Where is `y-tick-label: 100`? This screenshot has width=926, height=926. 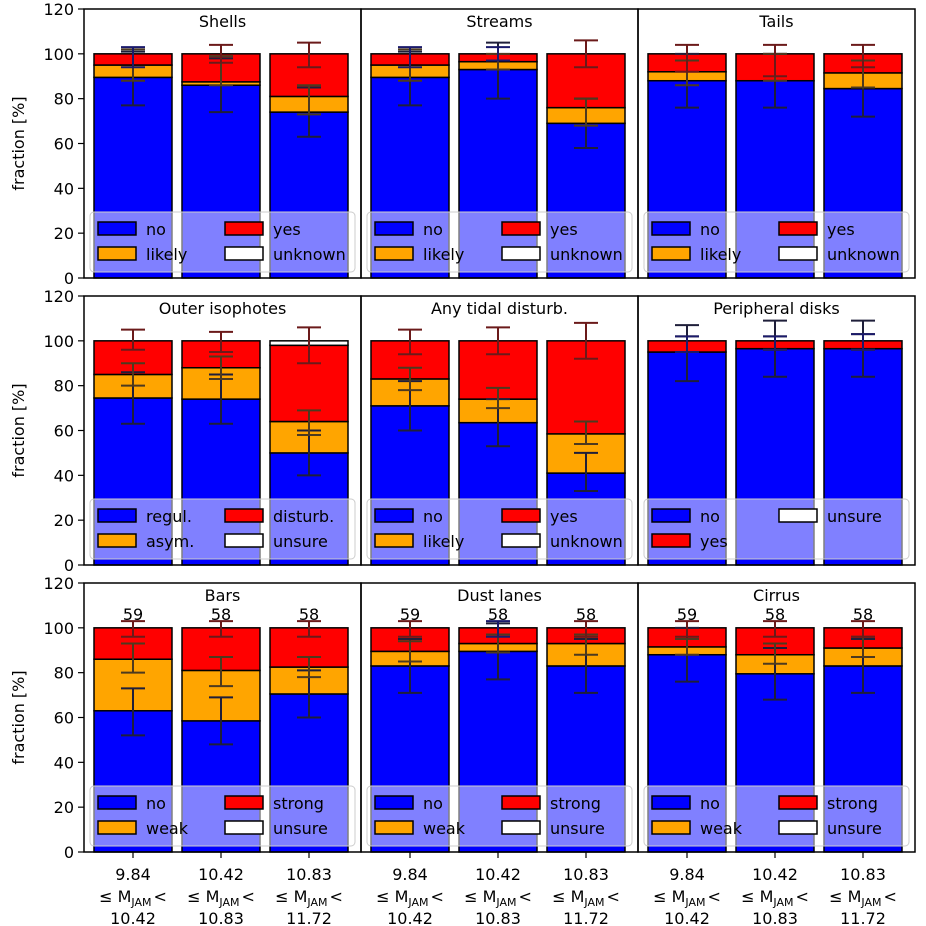
y-tick-label: 100 is located at coordinates (58, 628).